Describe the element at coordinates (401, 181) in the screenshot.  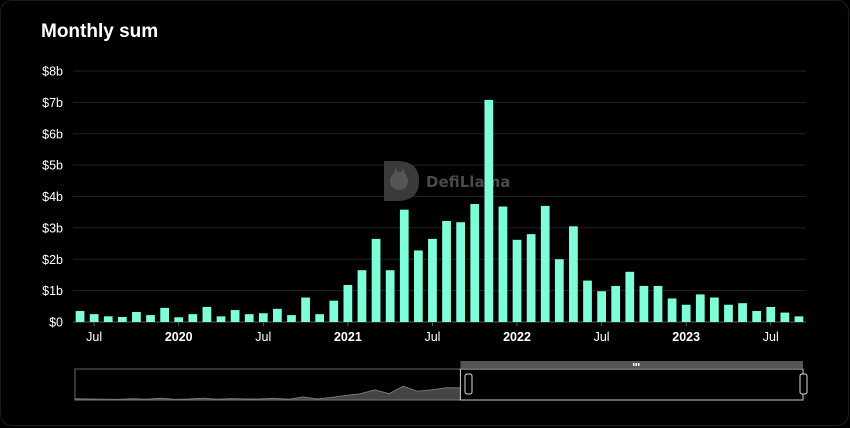
I see `llama-logo-icon` at that location.